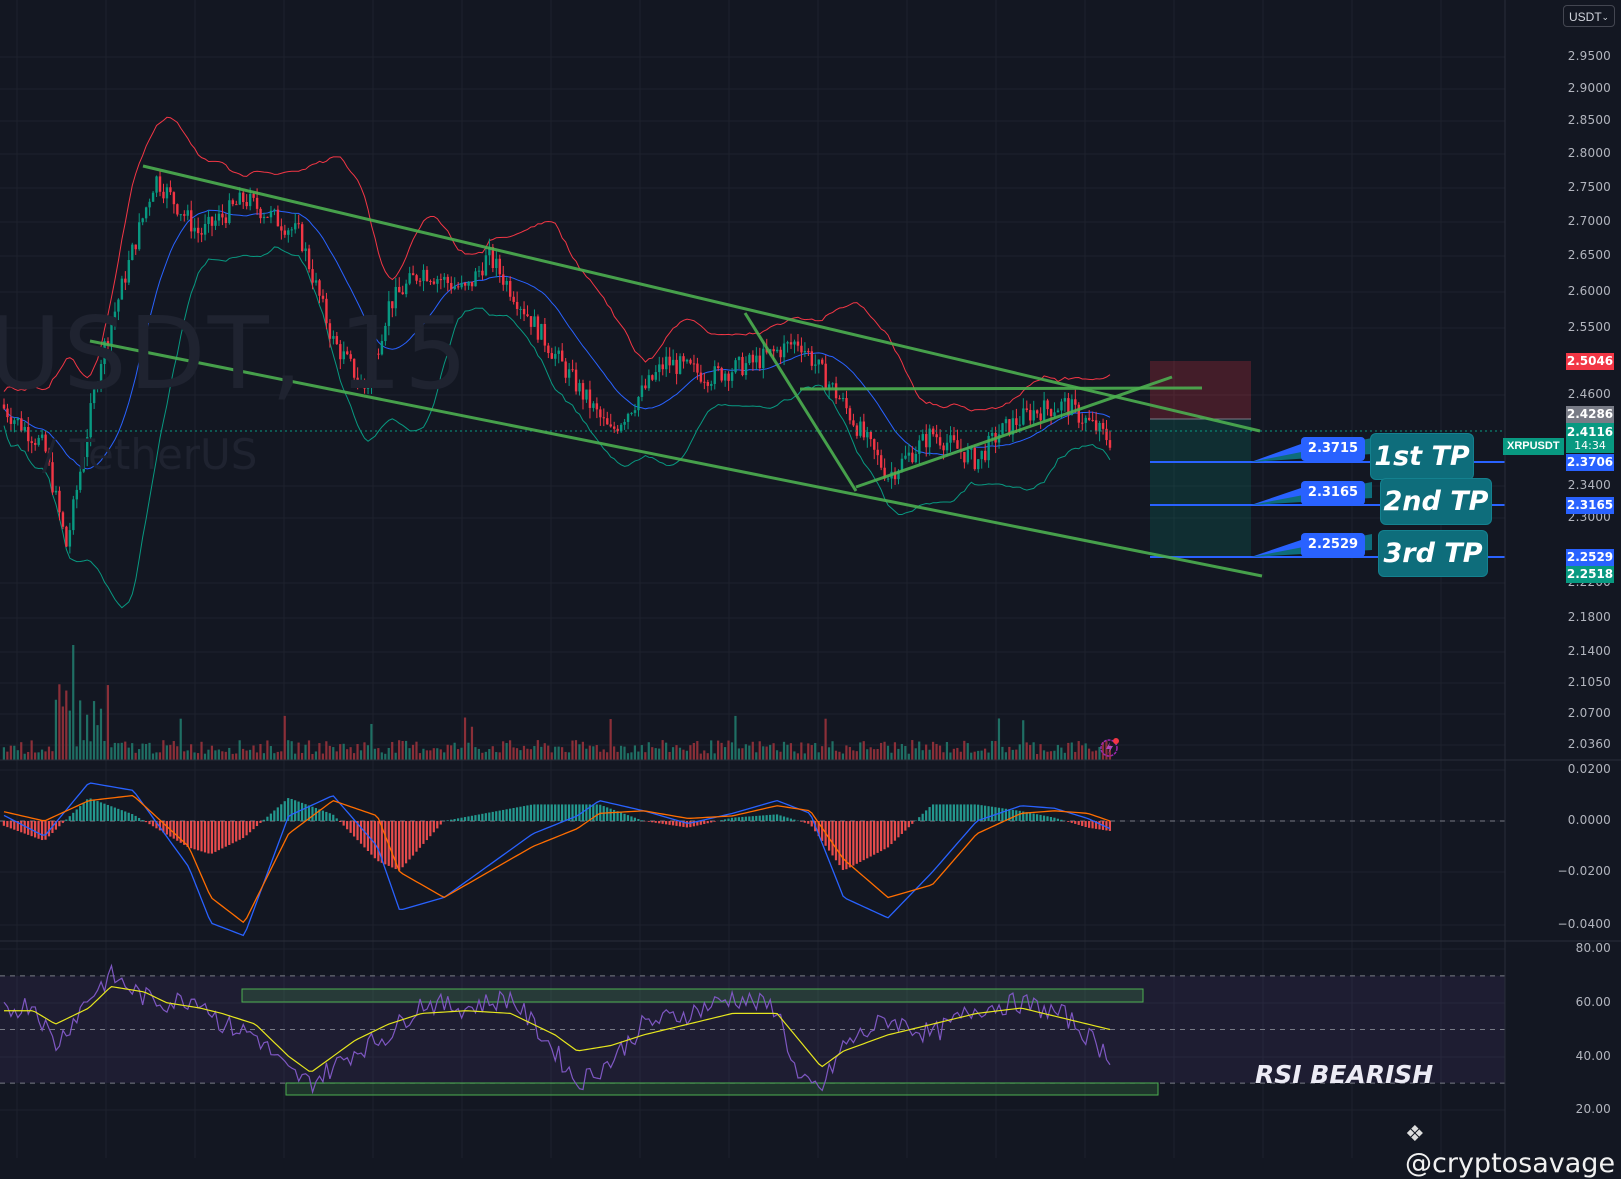  What do you see at coordinates (1589, 327) in the screenshot?
I see `price-axis-label: 2.5500` at bounding box center [1589, 327].